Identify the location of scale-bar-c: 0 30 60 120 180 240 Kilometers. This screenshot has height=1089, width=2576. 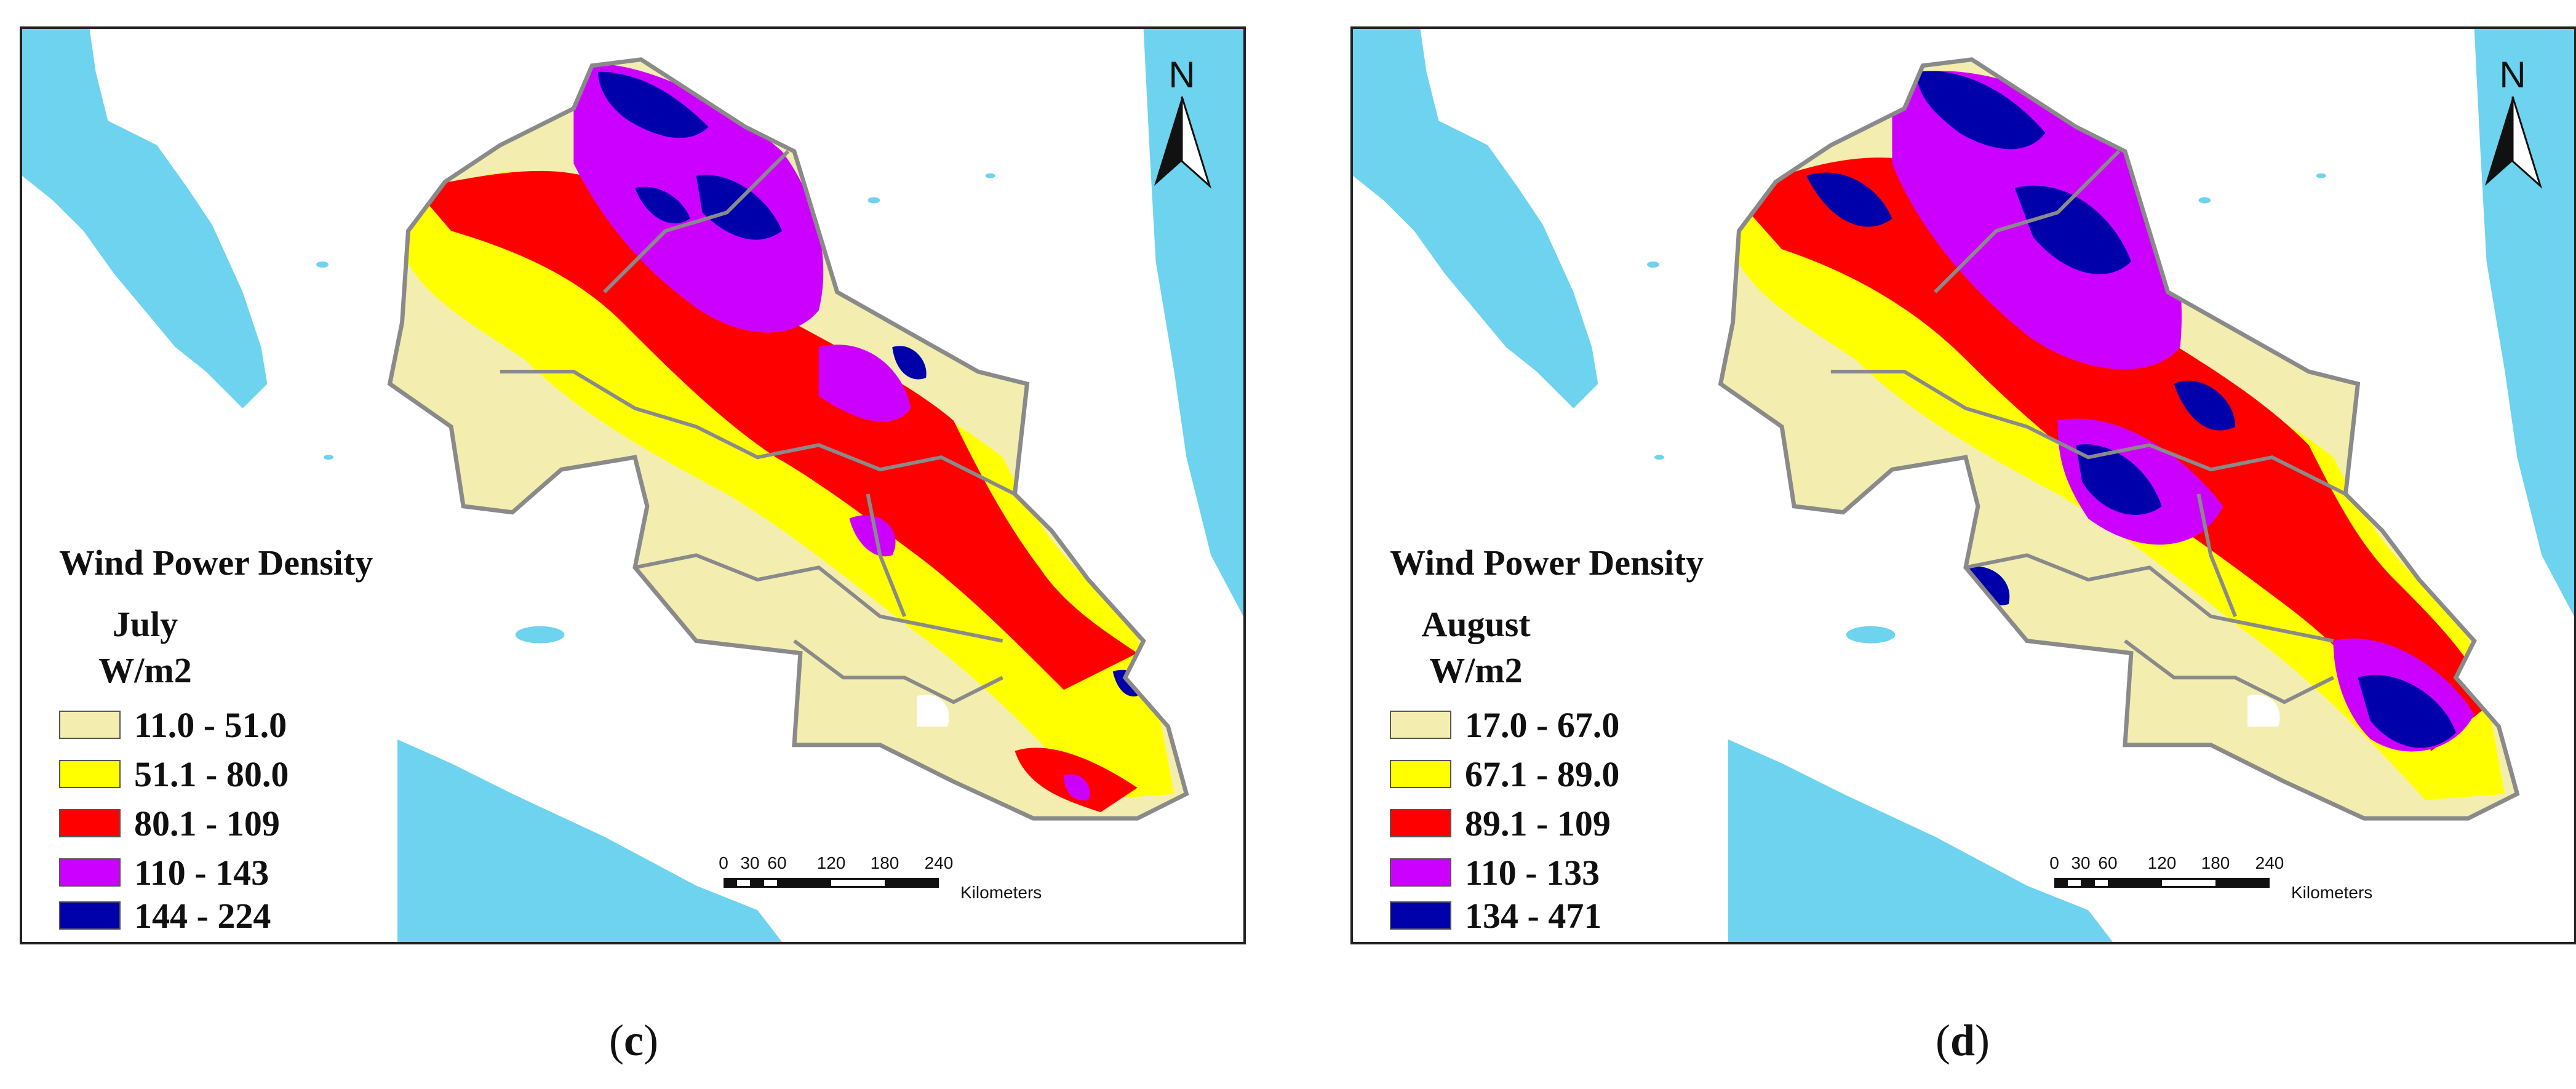
(880, 877).